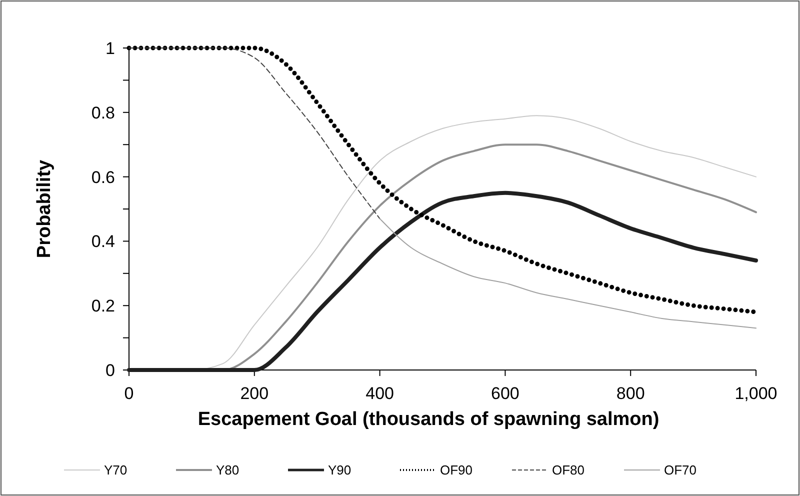  What do you see at coordinates (340, 470) in the screenshot?
I see `legend-label: Y90` at bounding box center [340, 470].